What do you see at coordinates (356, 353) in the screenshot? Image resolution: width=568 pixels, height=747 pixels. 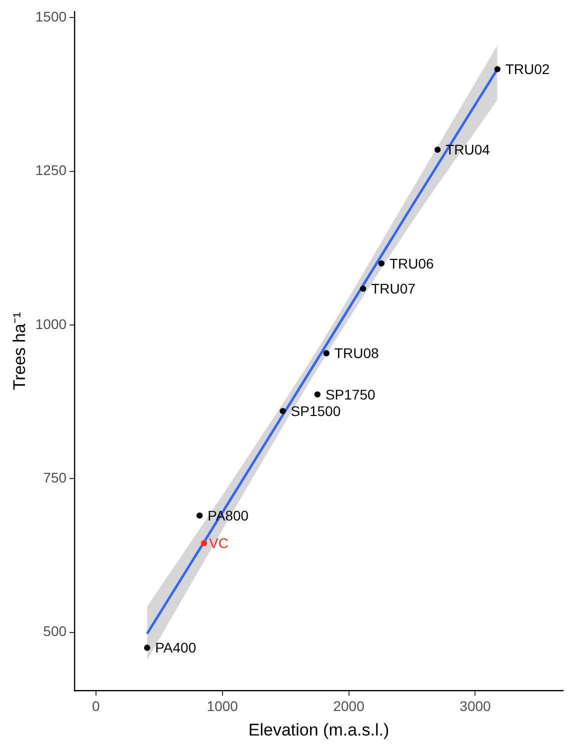 I see `annotation: TRU08` at bounding box center [356, 353].